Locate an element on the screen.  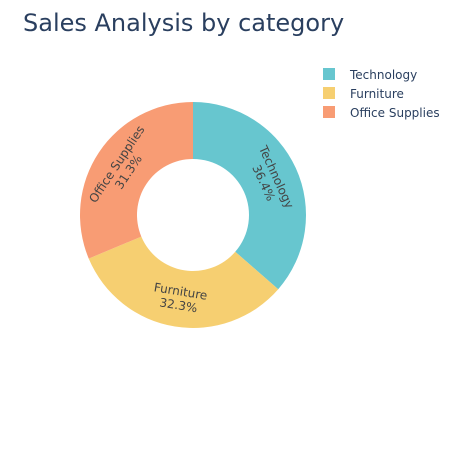
legend-swatch-technology is located at coordinates (329, 74).